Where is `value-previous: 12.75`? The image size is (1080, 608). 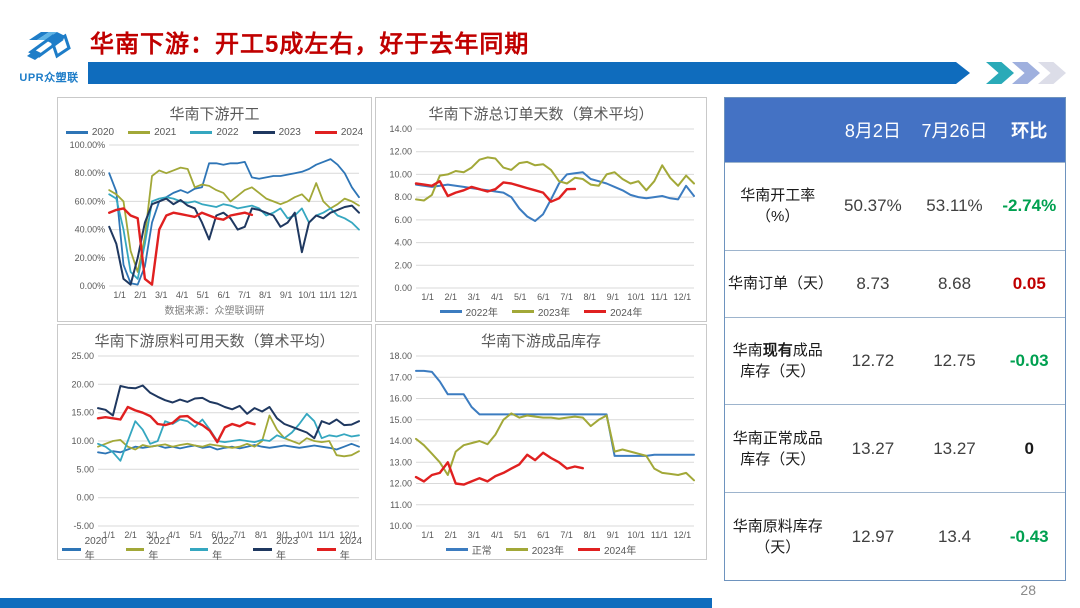
value-previous: 12.75 is located at coordinates (954, 360).